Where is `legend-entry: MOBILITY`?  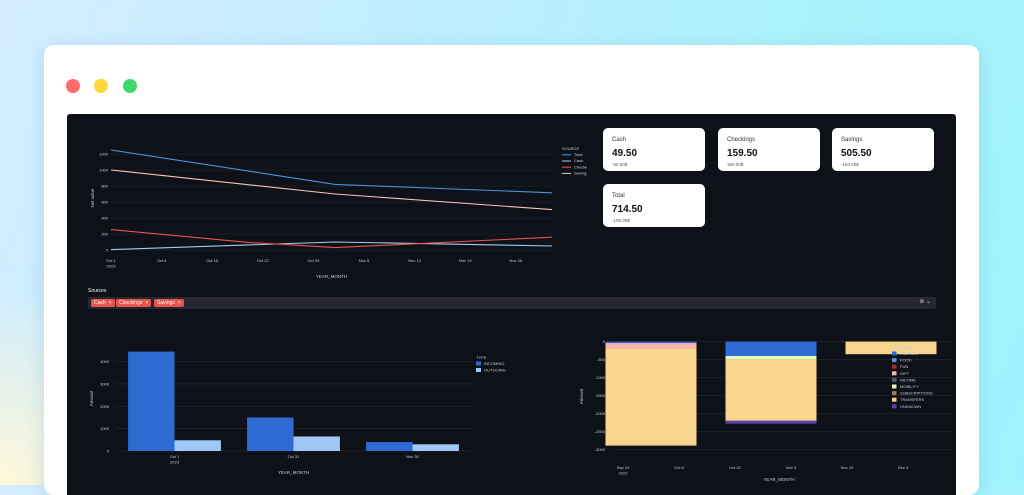 legend-entry: MOBILITY is located at coordinates (909, 386).